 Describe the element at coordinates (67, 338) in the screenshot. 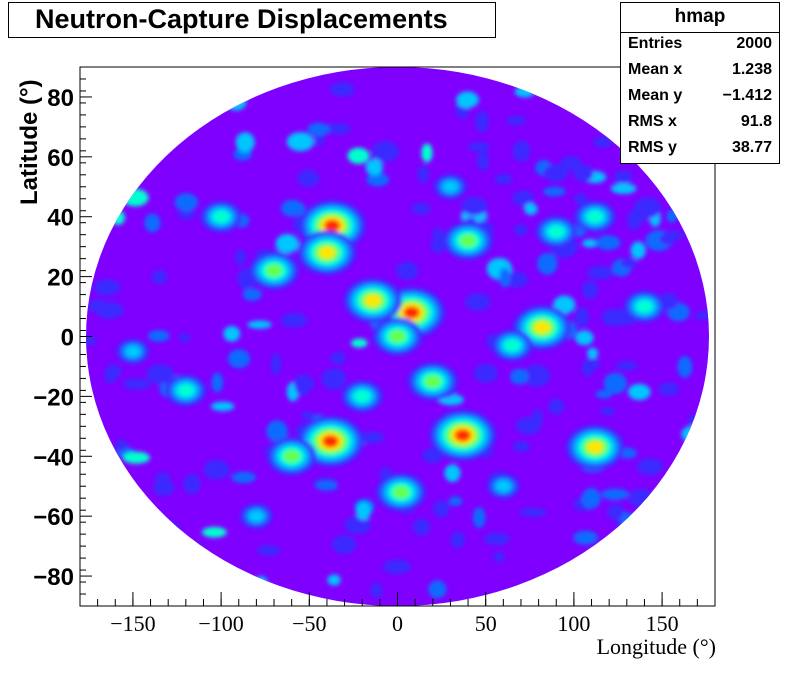

I see `y-tick-label: 0` at that location.